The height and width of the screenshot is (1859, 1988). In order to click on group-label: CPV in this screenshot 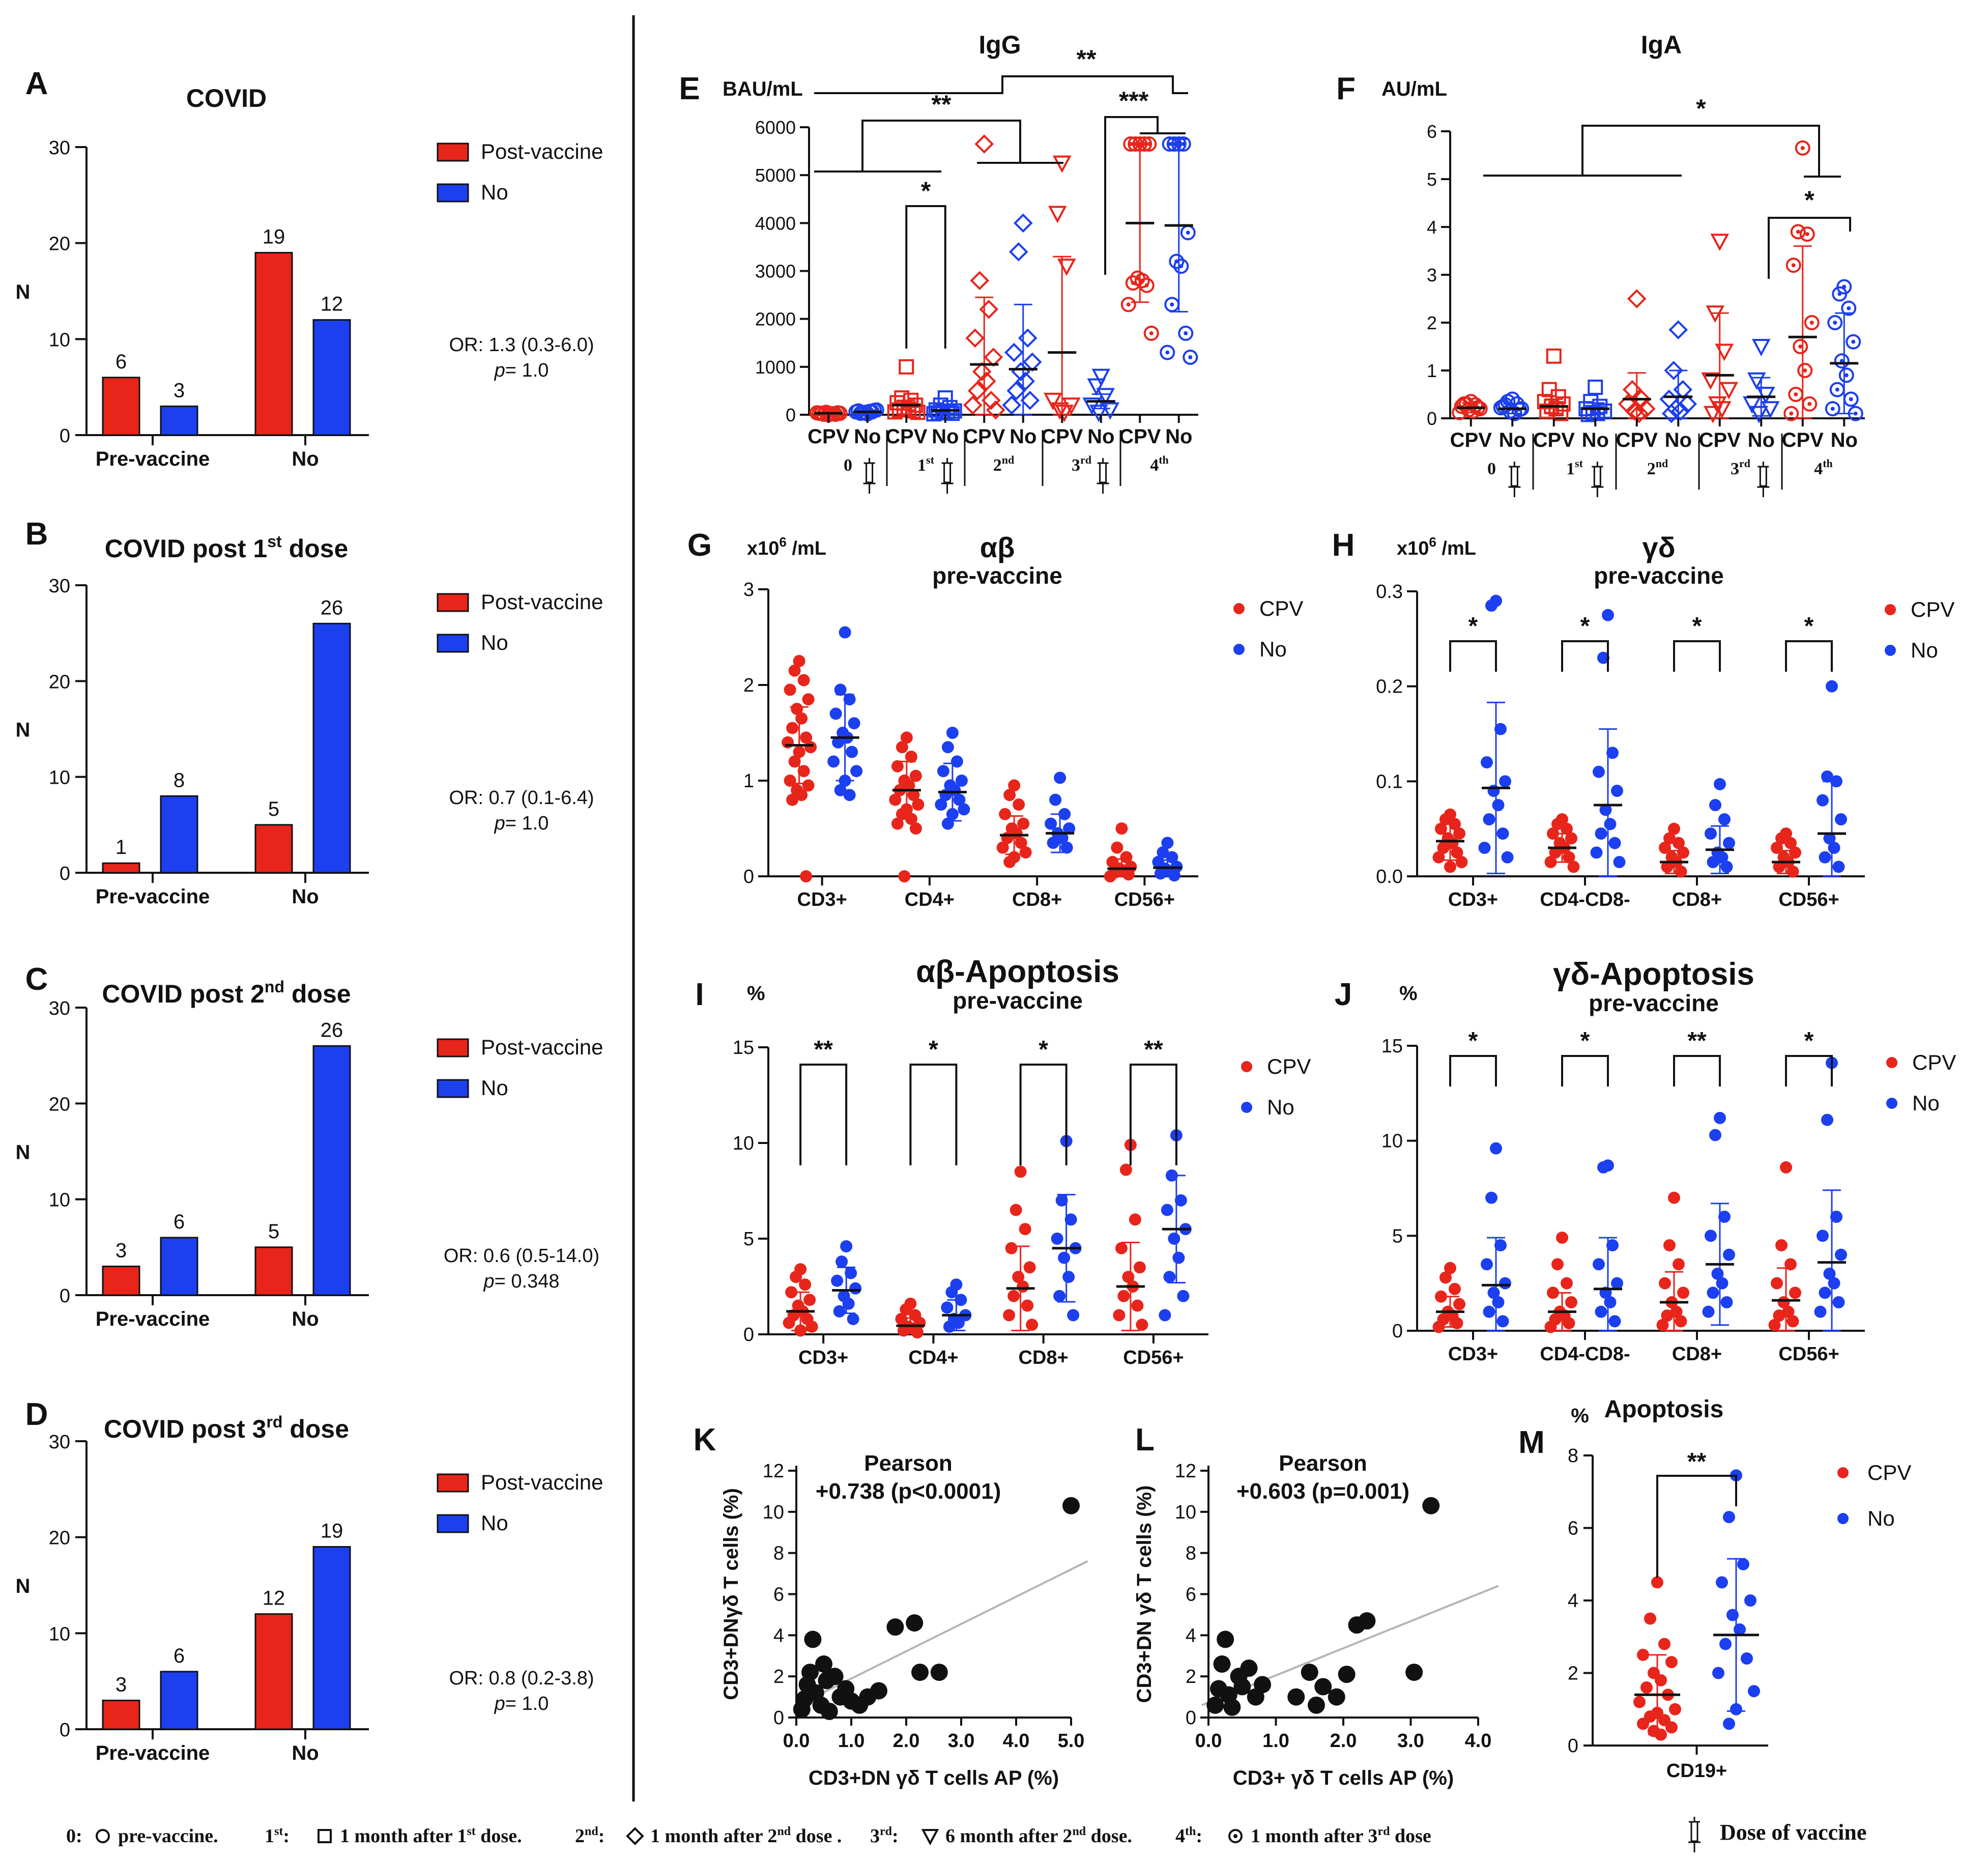, I will do `click(906, 436)`.